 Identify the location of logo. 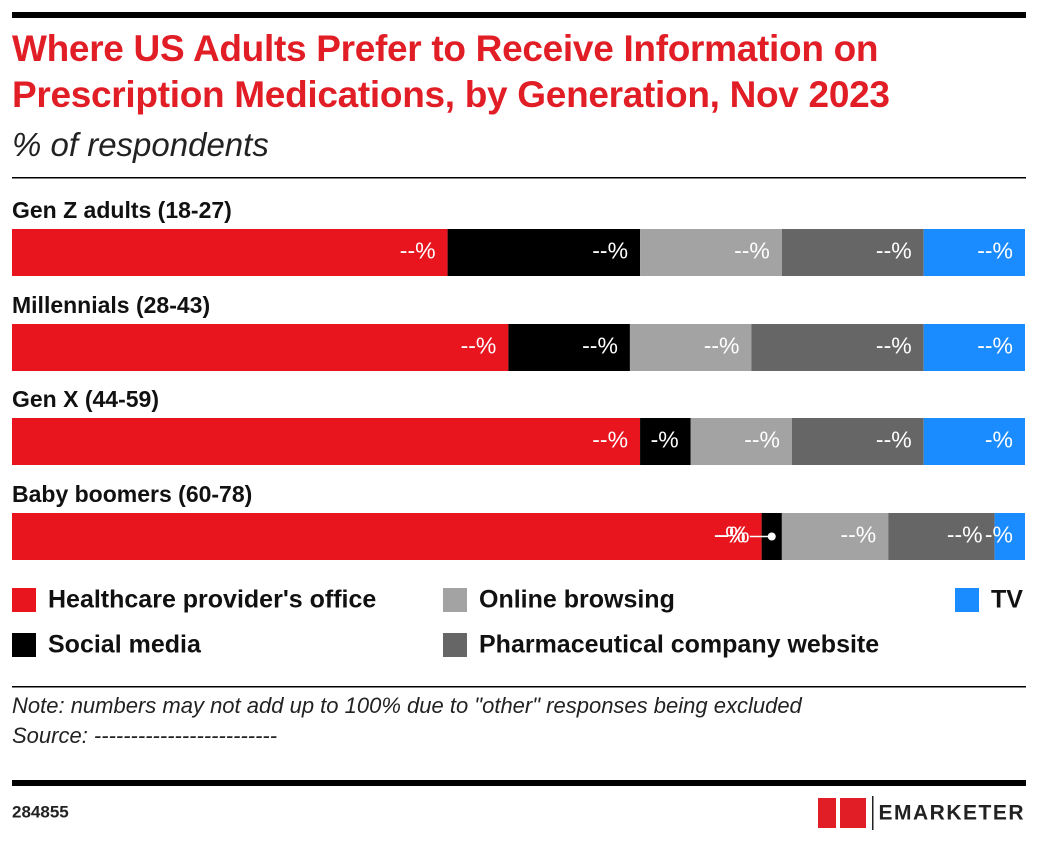
(846, 813).